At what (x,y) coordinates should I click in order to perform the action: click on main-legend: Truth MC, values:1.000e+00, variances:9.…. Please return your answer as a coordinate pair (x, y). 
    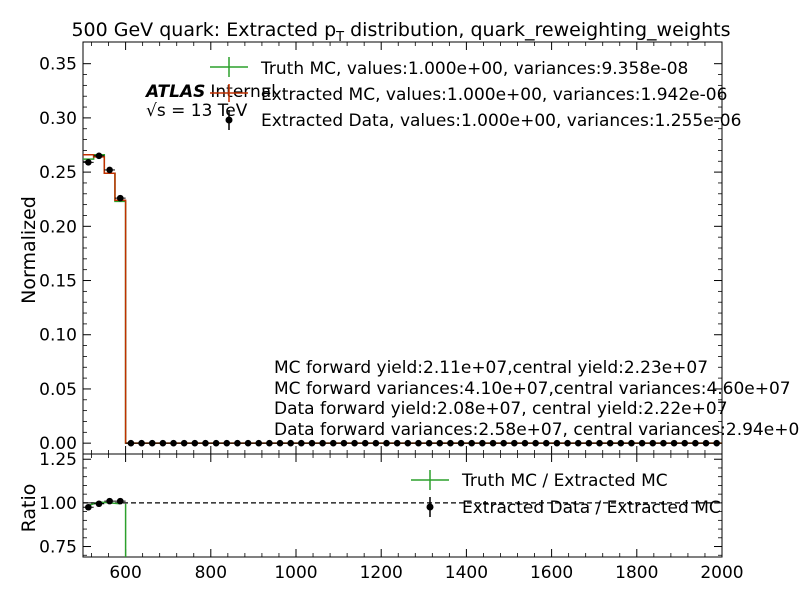
    Looking at the image, I should click on (475, 94).